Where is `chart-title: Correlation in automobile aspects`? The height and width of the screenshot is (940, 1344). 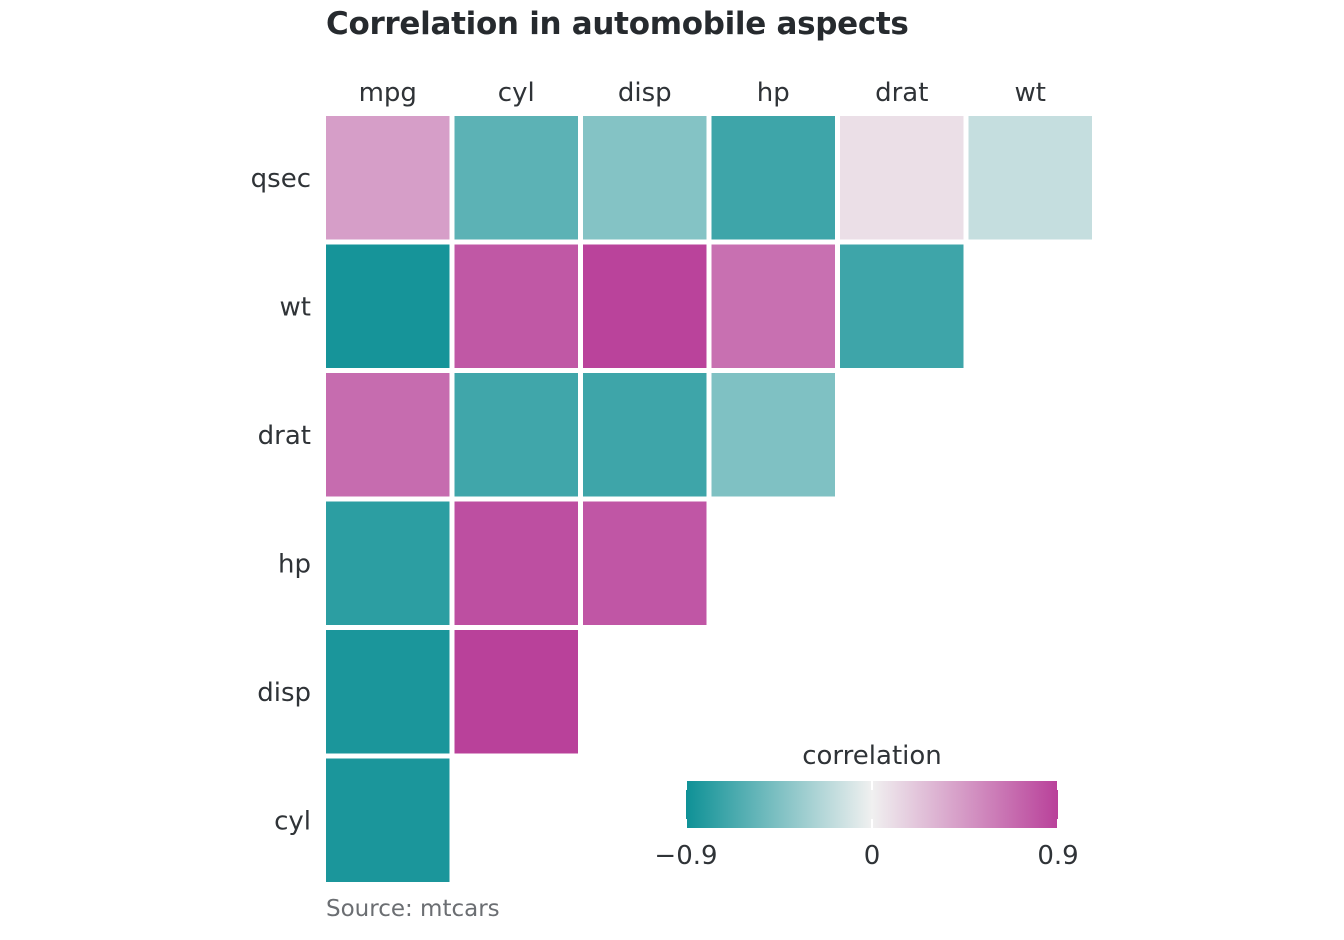 chart-title: Correlation in automobile aspects is located at coordinates (617, 24).